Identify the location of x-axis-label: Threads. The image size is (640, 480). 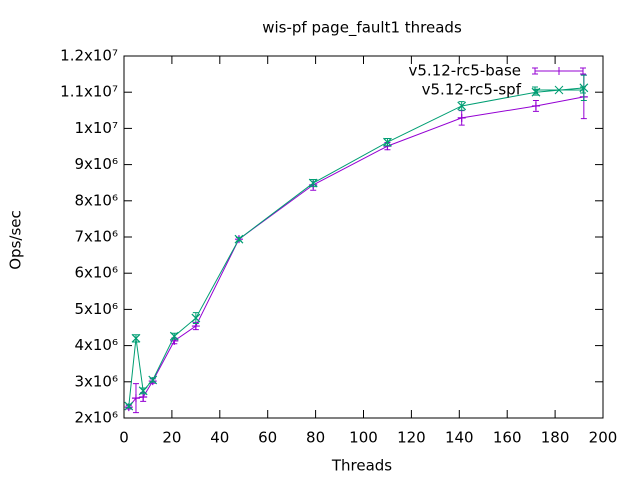
(361, 466).